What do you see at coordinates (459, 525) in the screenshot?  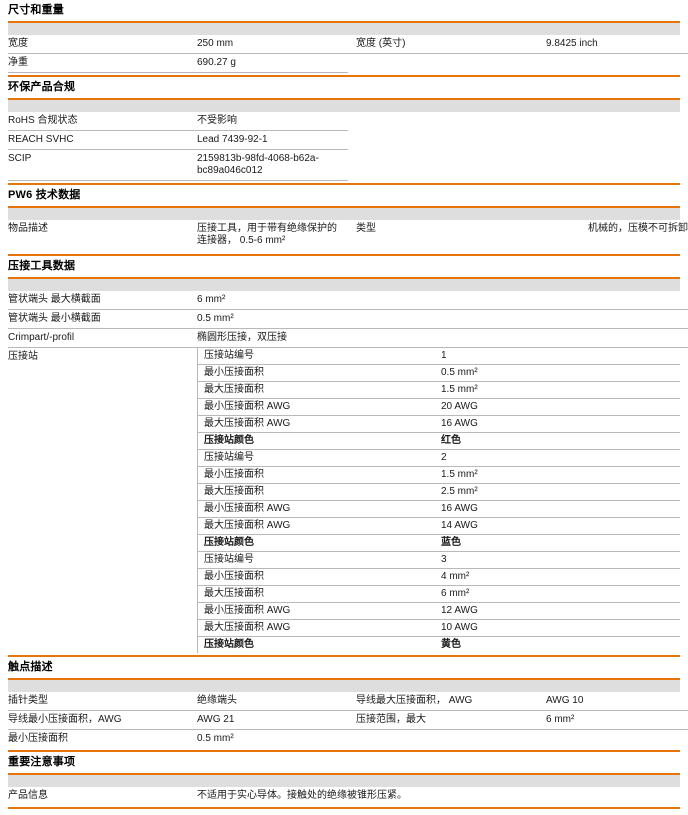 I see `station-value: 14 AWG` at bounding box center [459, 525].